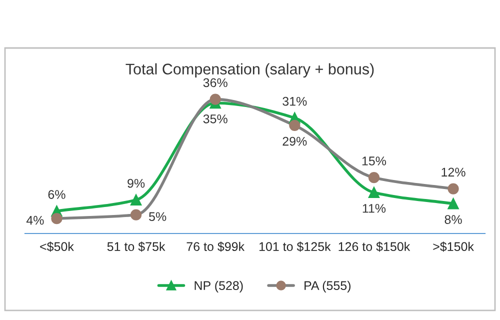  Describe the element at coordinates (294, 101) in the screenshot. I see `data-label: 31%` at that location.